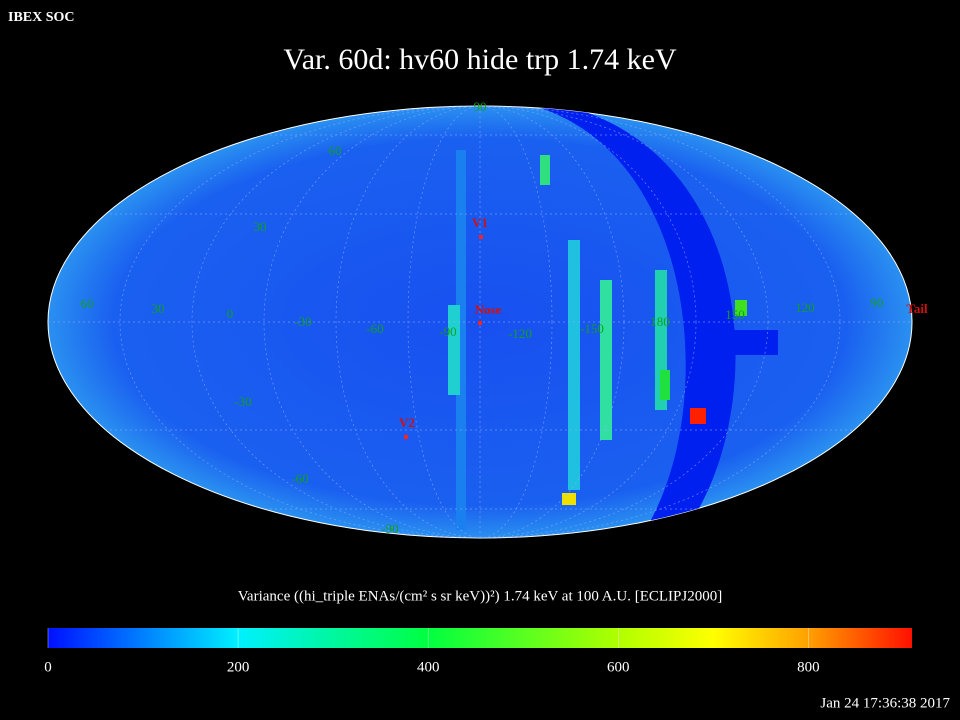  I want to click on latitude-label: 90, so click(480, 106).